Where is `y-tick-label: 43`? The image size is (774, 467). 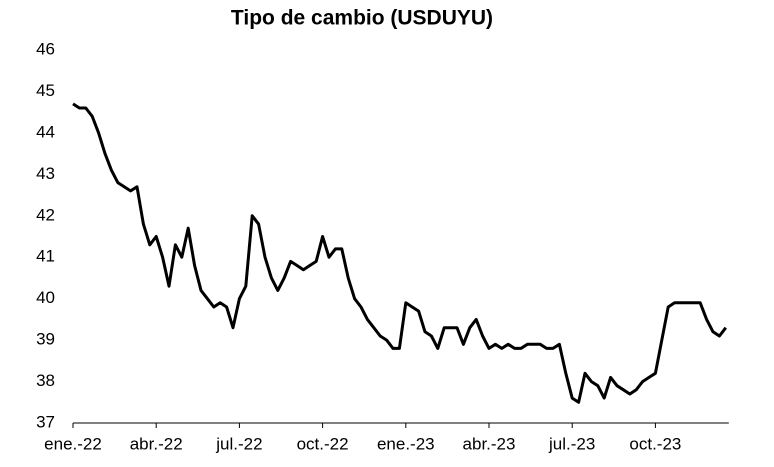
y-tick-label: 43 is located at coordinates (45, 173).